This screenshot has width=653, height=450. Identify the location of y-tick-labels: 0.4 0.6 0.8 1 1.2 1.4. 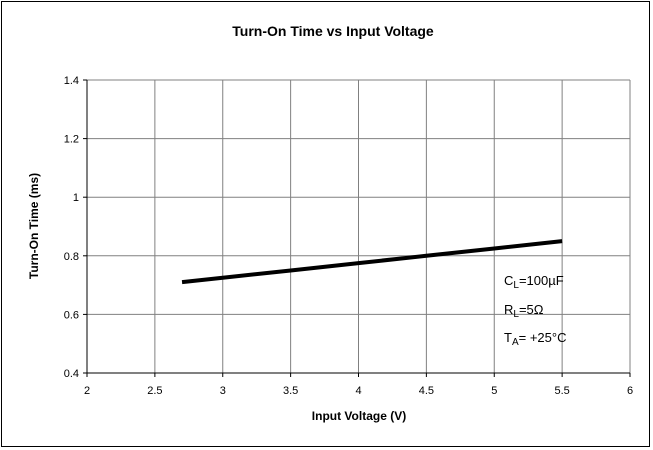
(71, 227).